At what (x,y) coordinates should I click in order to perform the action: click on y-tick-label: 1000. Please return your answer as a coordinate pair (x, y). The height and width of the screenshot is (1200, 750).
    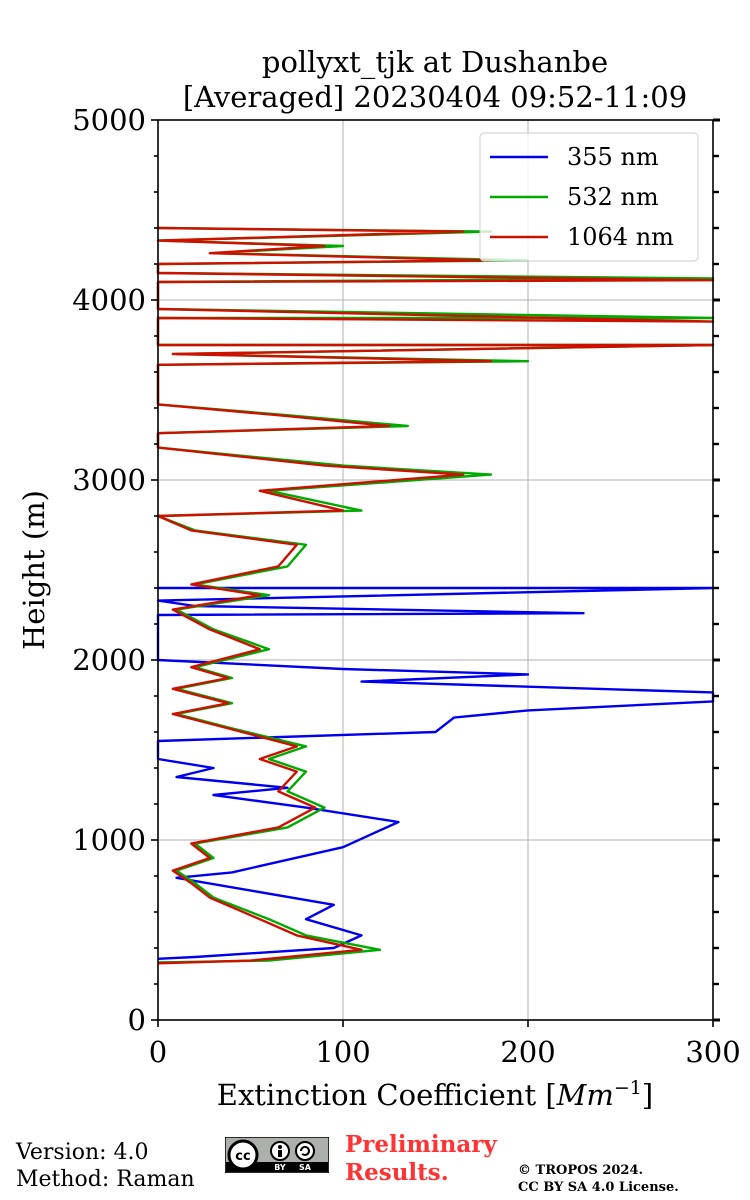
    Looking at the image, I should click on (109, 840).